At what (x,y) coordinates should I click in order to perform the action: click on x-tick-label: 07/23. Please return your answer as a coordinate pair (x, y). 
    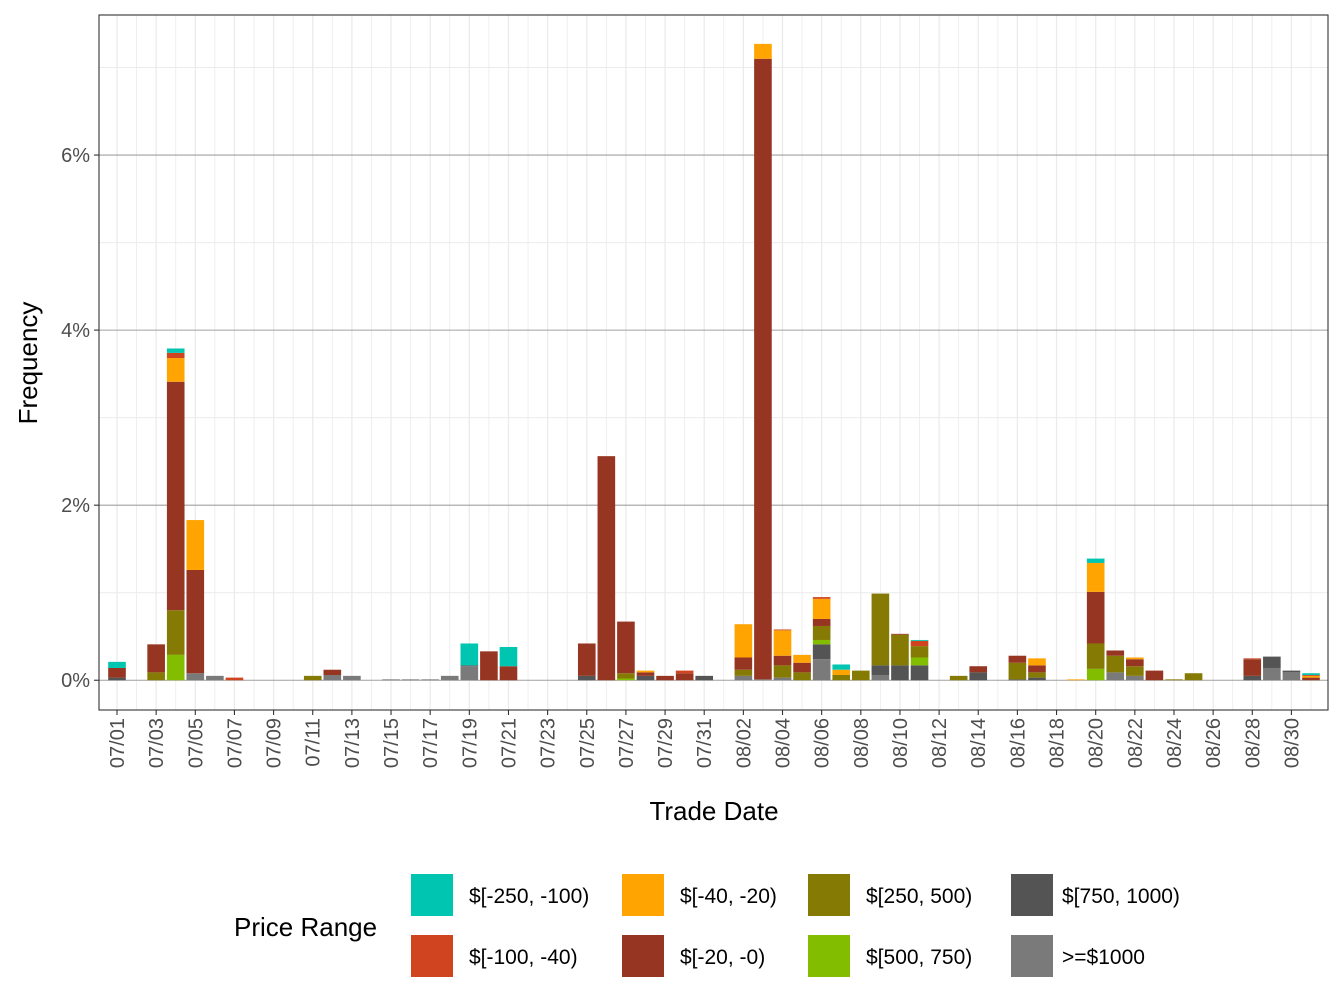
    Looking at the image, I should click on (549, 743).